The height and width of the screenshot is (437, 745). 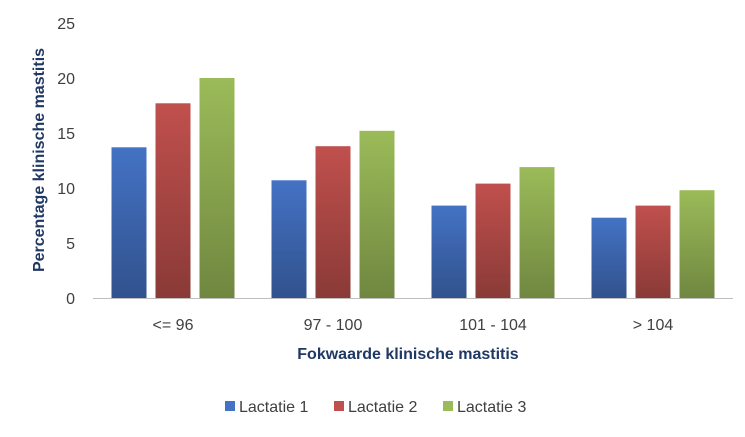 I want to click on y-tick-label: 20, so click(x=66, y=79).